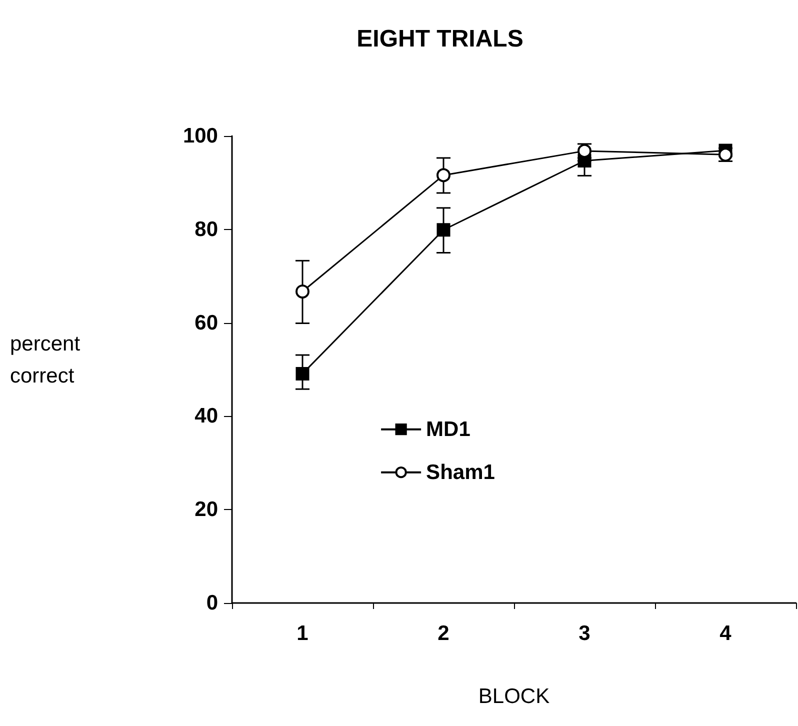 Image resolution: width=798 pixels, height=726 pixels. Describe the element at coordinates (206, 322) in the screenshot. I see `y-tick-label: 60` at that location.